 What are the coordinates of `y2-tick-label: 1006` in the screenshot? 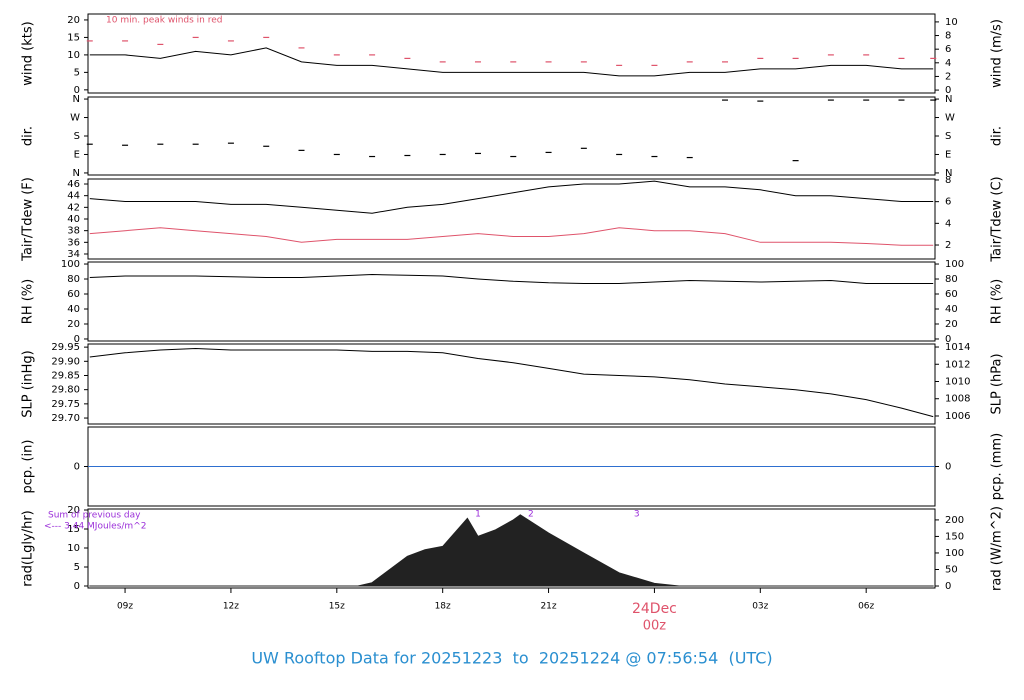 It's located at (957, 416).